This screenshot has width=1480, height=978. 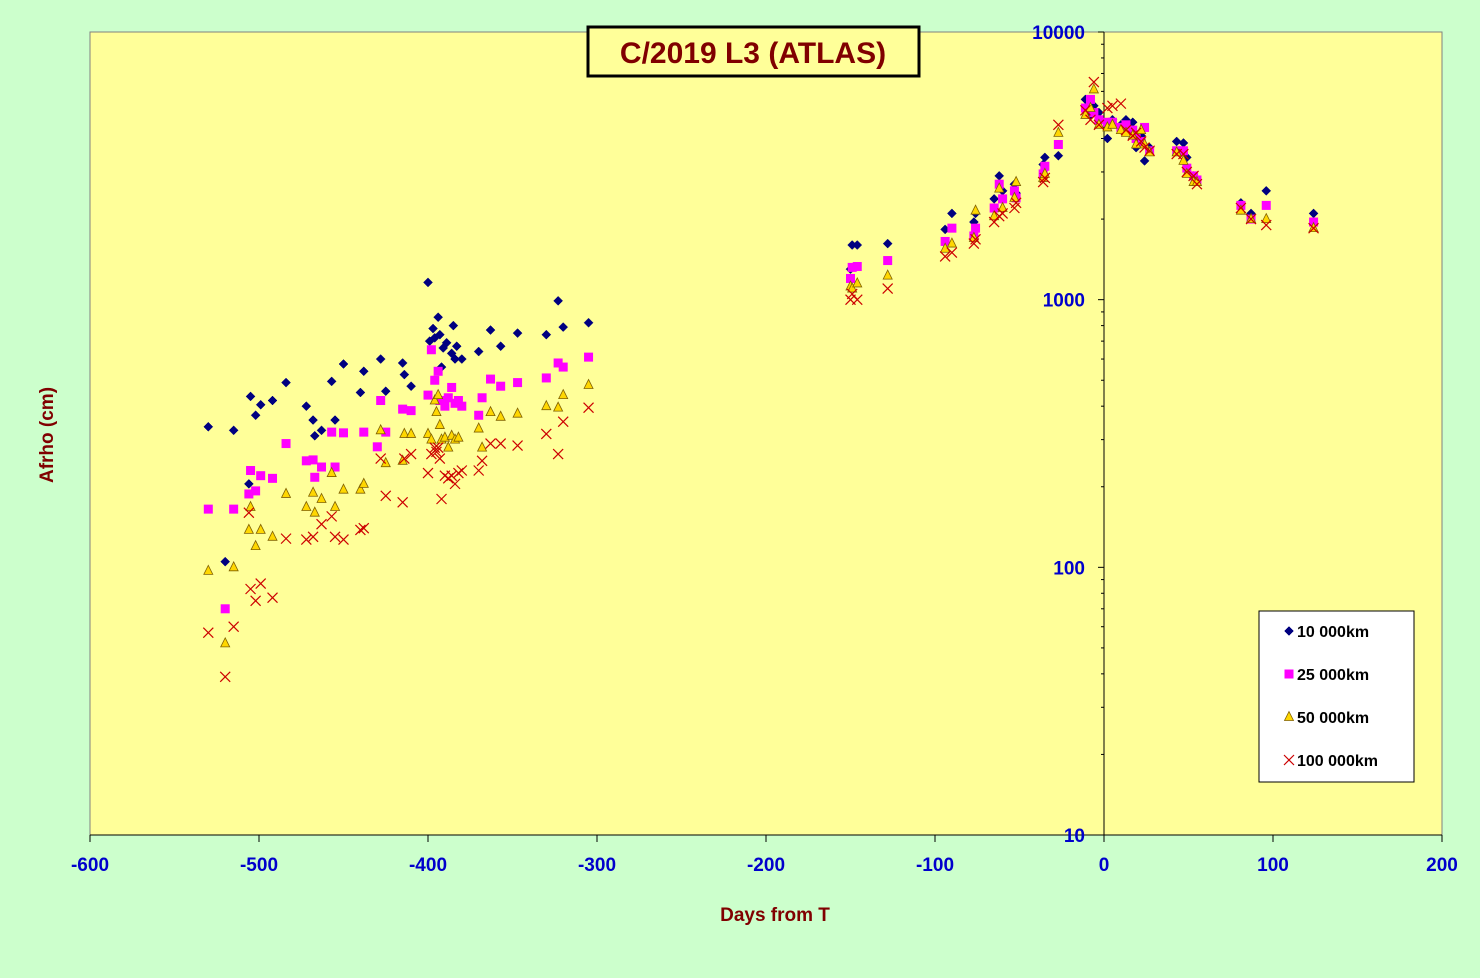 I want to click on legend-entry: 10 000km, so click(x=1326, y=632).